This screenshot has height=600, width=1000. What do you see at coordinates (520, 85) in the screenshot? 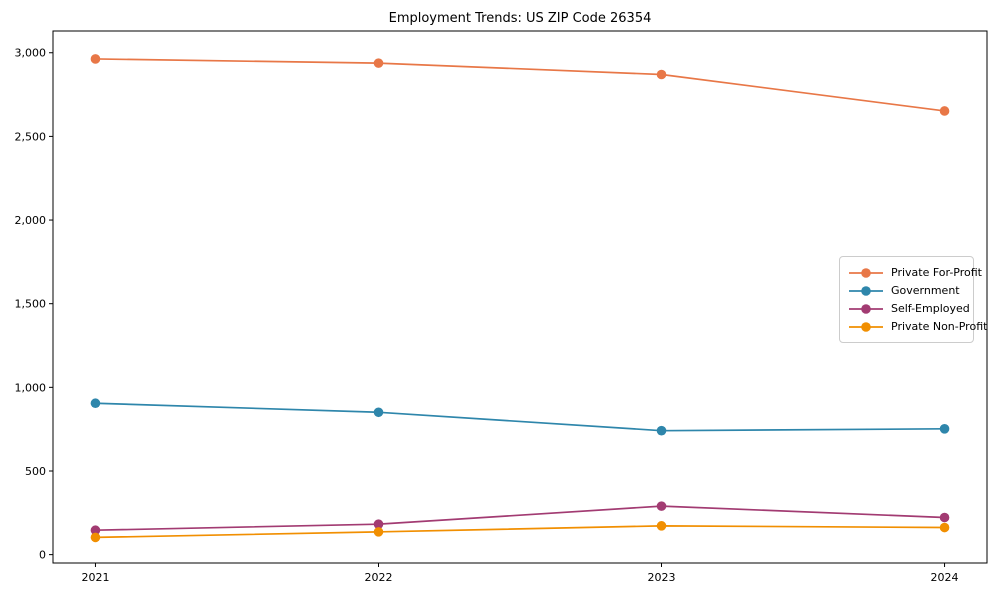
I see `series-line-private-for-profit` at bounding box center [520, 85].